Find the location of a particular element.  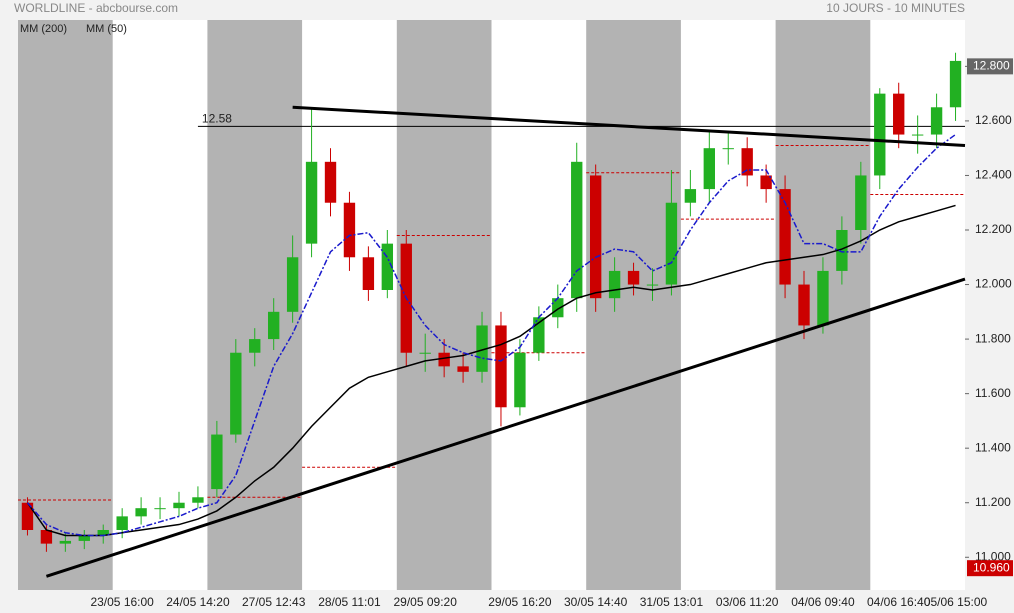

y-tick-label: 11.400 is located at coordinates (993, 447).